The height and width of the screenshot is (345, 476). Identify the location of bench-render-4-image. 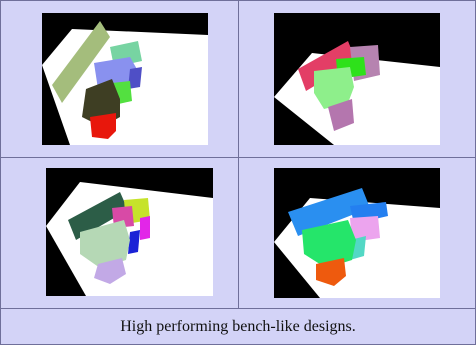
(357, 233).